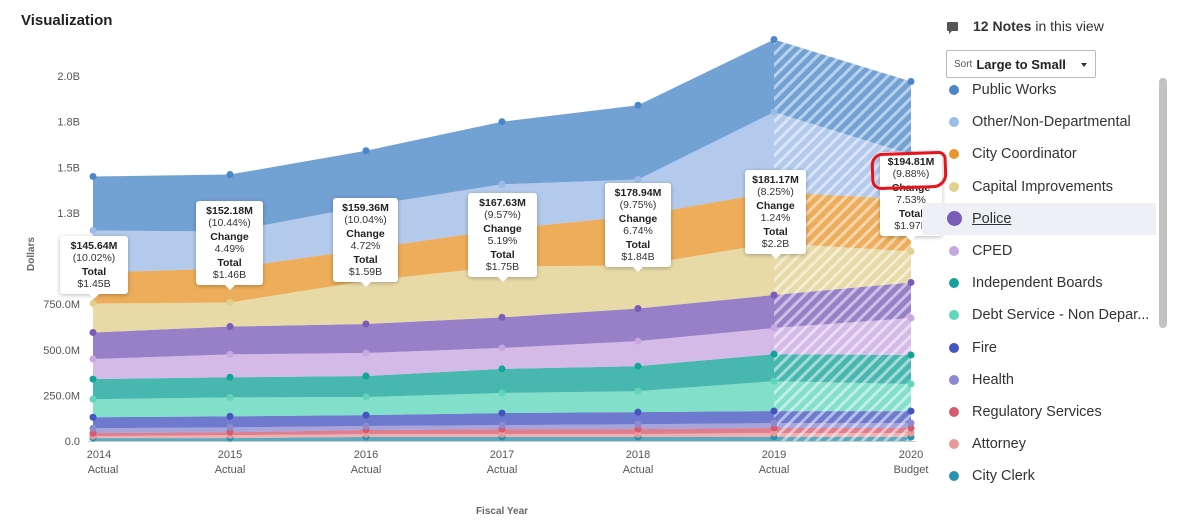 The width and height of the screenshot is (1185, 528). What do you see at coordinates (842, 369) in the screenshot?
I see `budget-hatch` at bounding box center [842, 369].